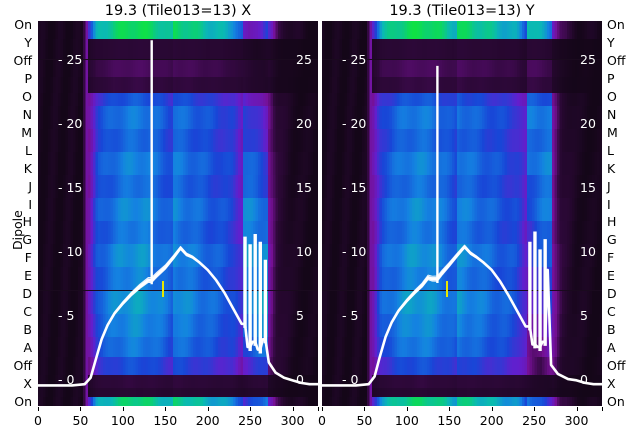 This screenshot has height=440, width=640. I want to click on y-category-labels-left: On Y Off P O N M L K J I H G F E D C B A Off X On, so click(17, 213).